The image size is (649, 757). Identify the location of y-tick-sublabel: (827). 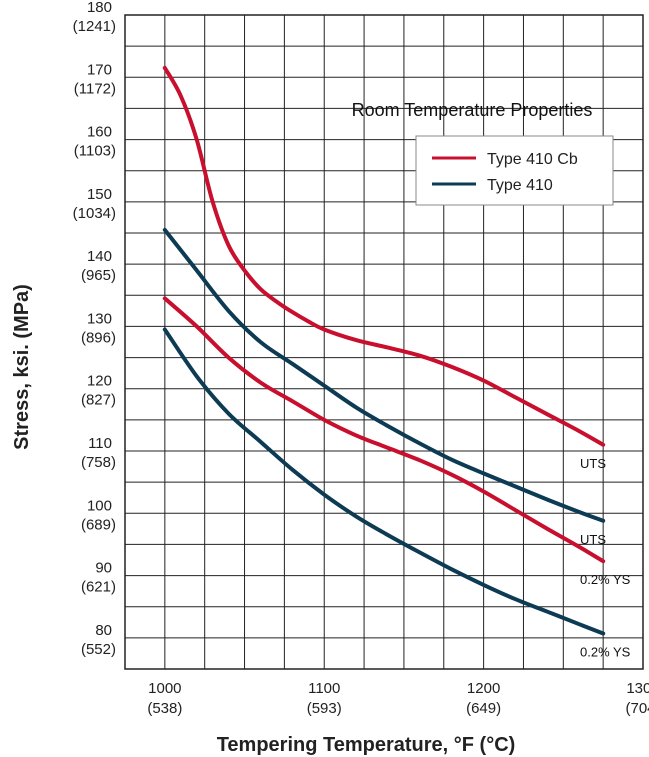
(98, 400).